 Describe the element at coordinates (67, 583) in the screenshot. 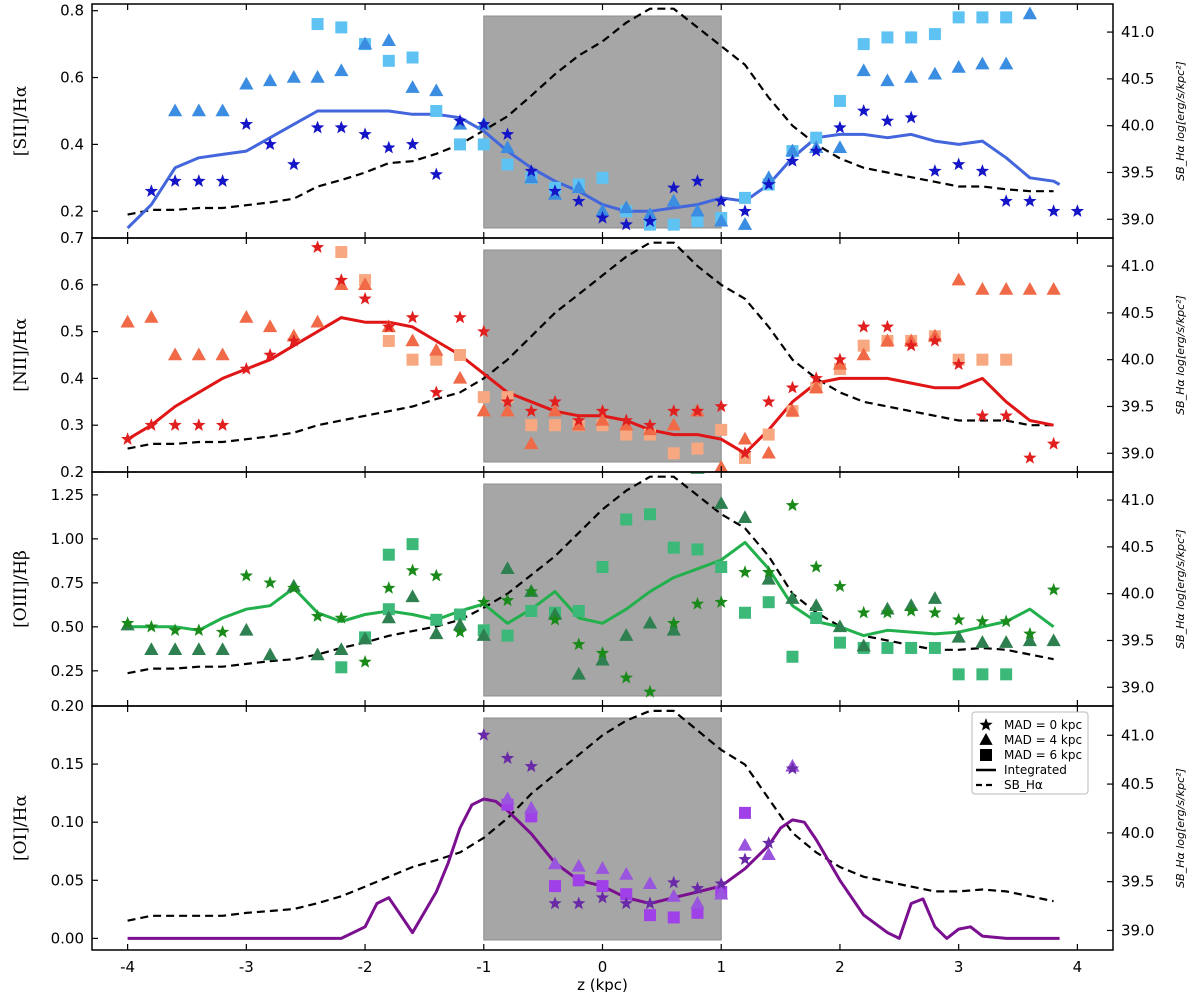

I see `y-tick-label: 0.75` at that location.